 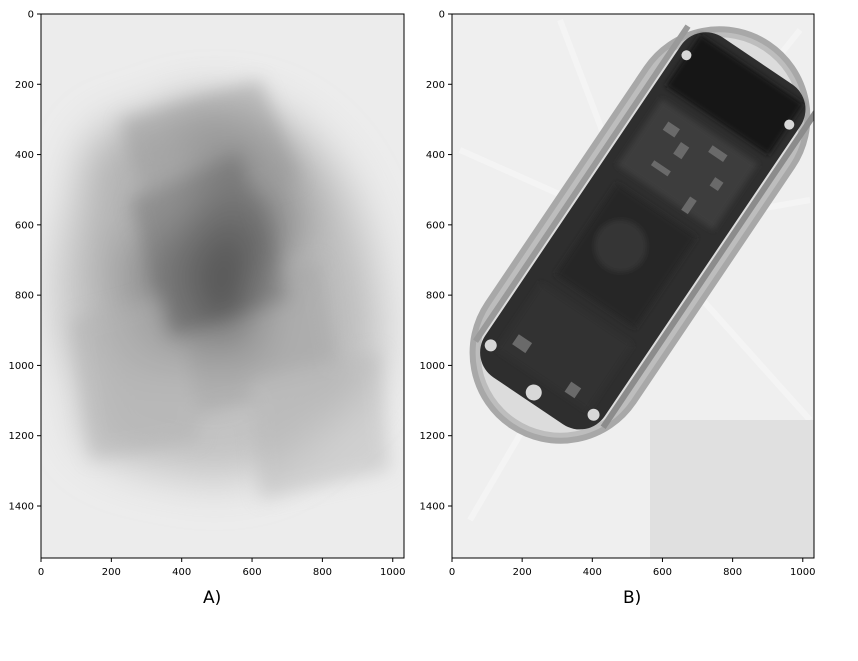 I want to click on panel-a-y-tick-label: 1400, so click(x=21, y=506).